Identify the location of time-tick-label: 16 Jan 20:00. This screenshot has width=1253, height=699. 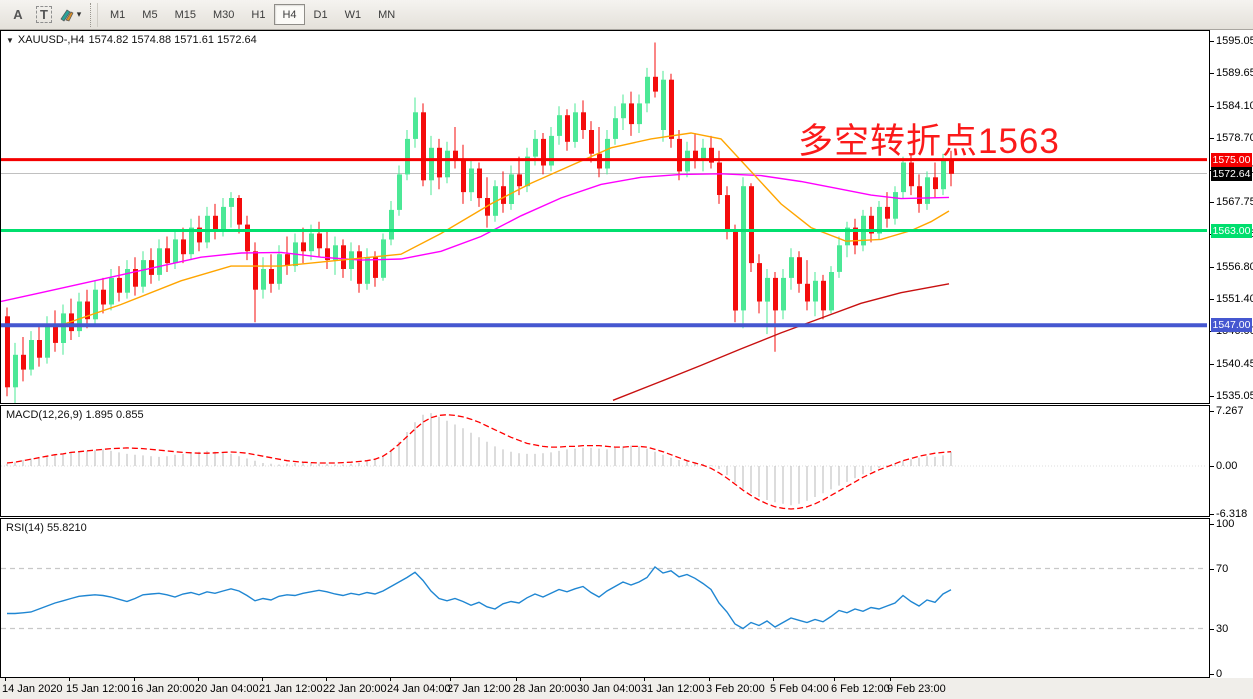
(163, 689).